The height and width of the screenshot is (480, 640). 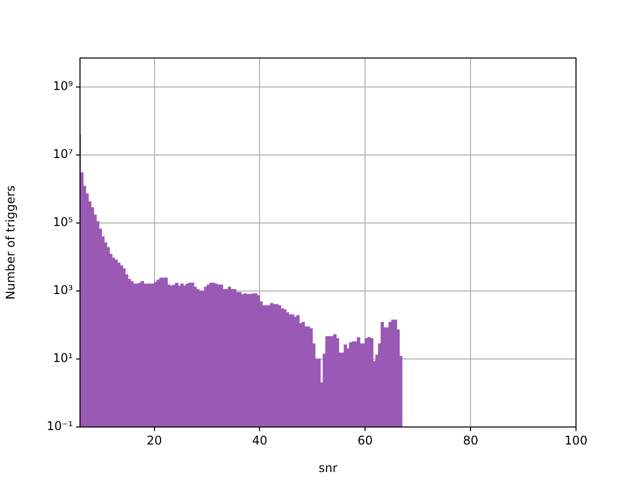 What do you see at coordinates (260, 440) in the screenshot?
I see `x-tick-label: 40` at bounding box center [260, 440].